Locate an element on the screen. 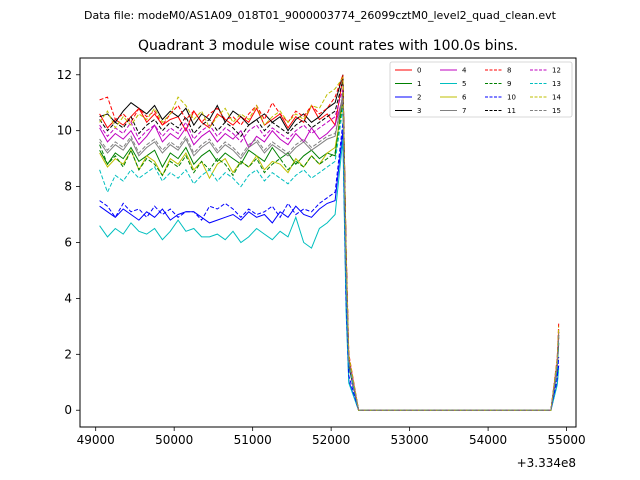  legend-label: 7 is located at coordinates (464, 111).